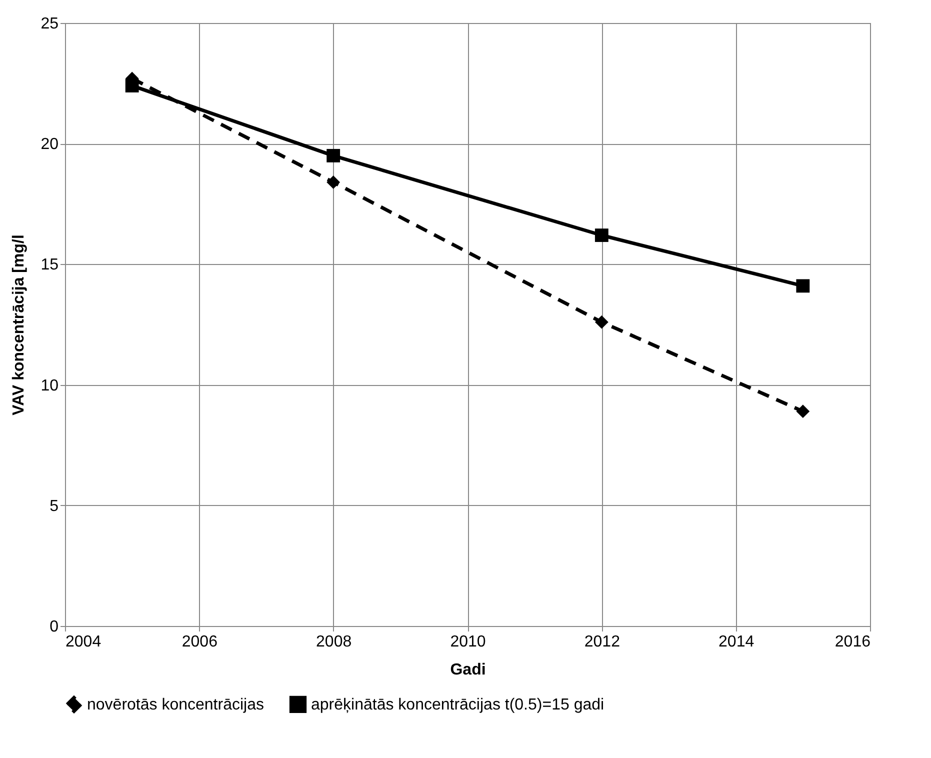 The width and height of the screenshot is (931, 758). Describe the element at coordinates (468, 642) in the screenshot. I see `x-tick-label: 2010` at that location.